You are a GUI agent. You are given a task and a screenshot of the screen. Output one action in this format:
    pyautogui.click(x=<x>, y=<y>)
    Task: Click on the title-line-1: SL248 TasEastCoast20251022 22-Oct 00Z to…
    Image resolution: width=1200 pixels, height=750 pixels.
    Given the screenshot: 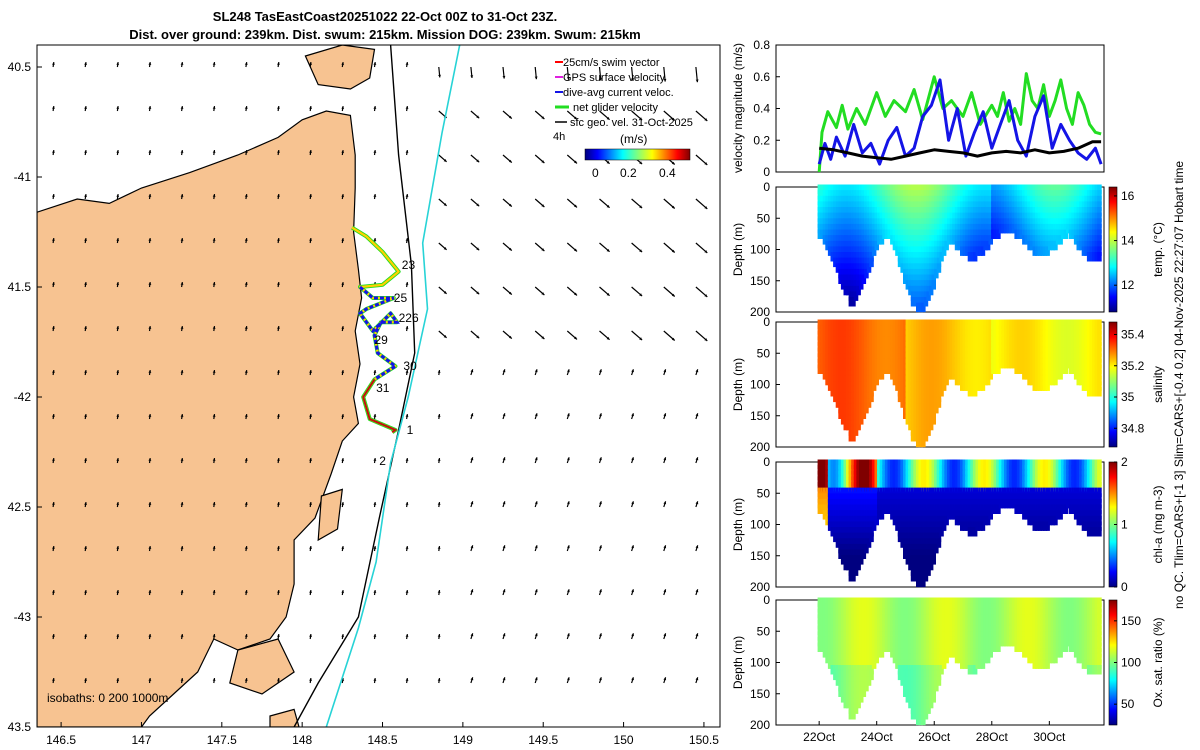 What is the action you would take?
    pyautogui.click(x=385, y=16)
    